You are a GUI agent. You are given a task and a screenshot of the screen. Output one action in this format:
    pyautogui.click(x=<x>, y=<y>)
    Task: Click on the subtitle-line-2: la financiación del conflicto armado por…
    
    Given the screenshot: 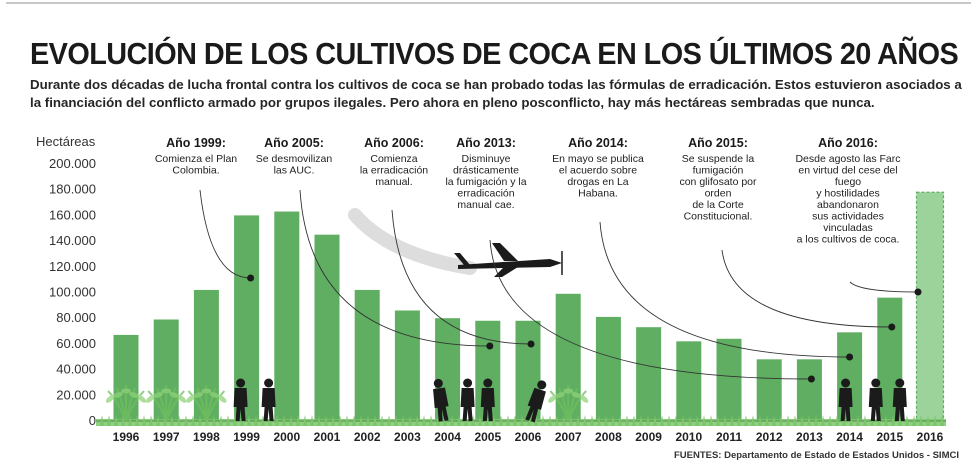 What is the action you would take?
    pyautogui.click(x=452, y=102)
    